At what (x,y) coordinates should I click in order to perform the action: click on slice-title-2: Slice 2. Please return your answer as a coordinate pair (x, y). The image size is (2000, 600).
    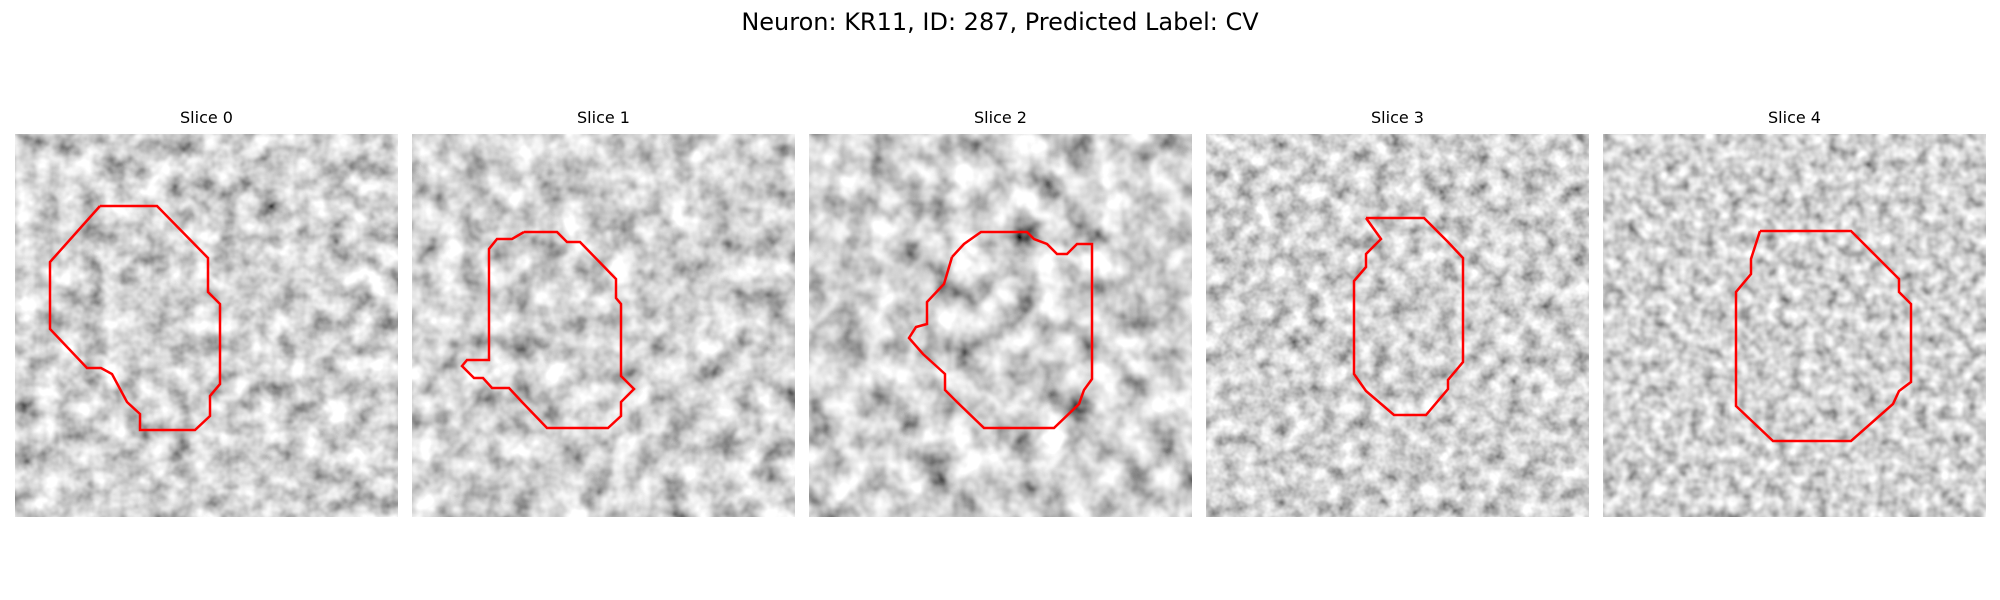
    Looking at the image, I should click on (1000, 117).